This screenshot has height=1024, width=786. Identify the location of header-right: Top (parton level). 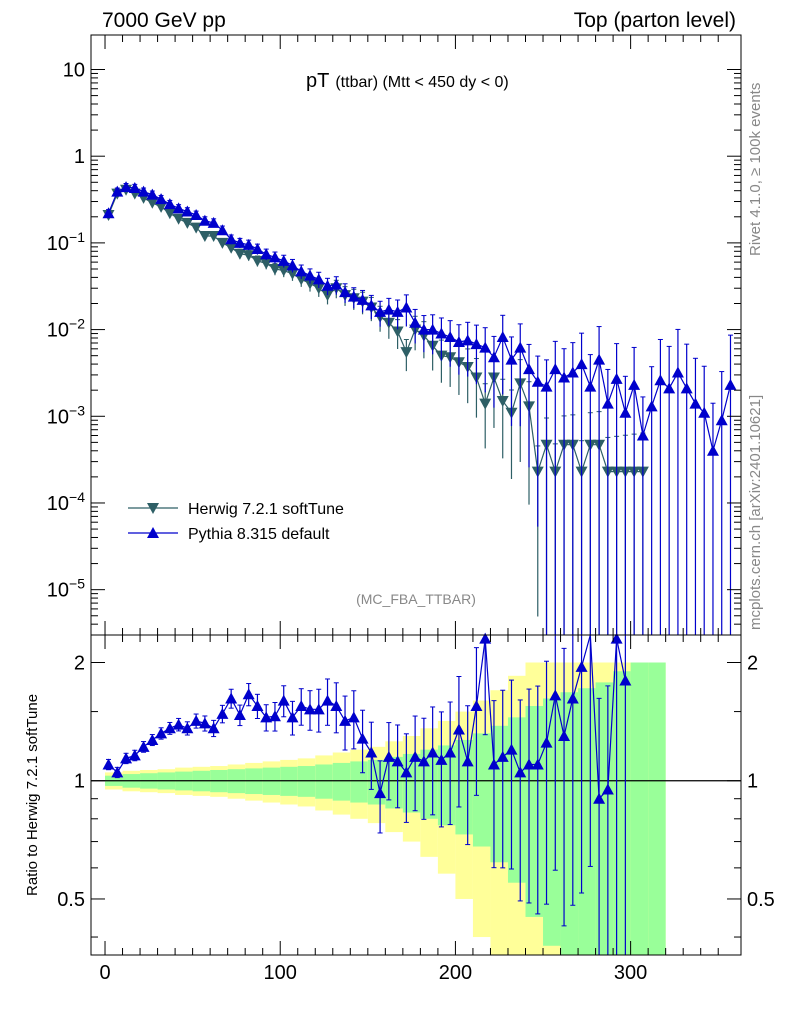
(655, 20).